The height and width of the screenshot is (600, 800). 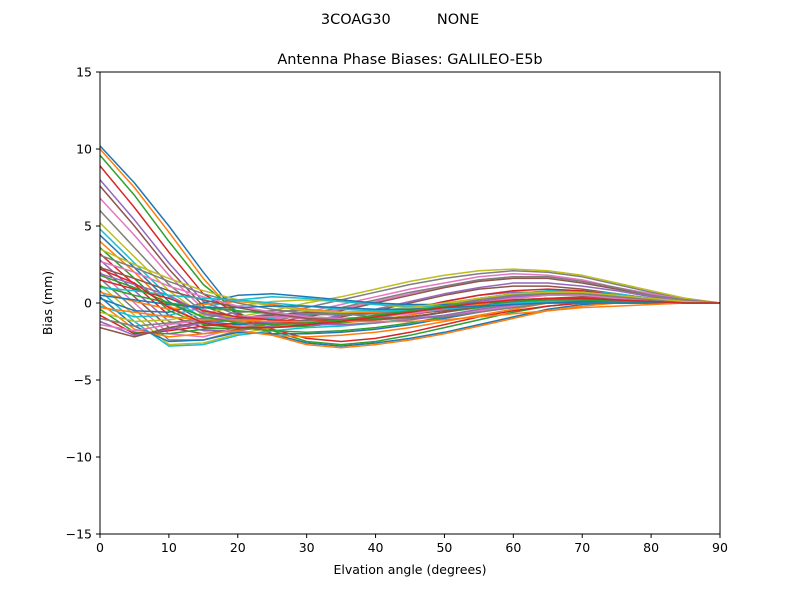 I want to click on figure-suptitle: 3COAG30 NONE, so click(x=400, y=20).